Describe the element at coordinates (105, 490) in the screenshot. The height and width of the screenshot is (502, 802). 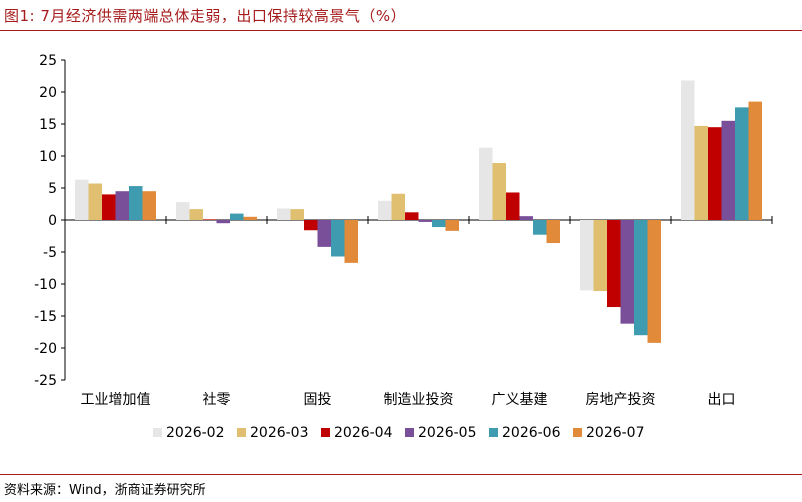
I see `source-note: 资料来源：Wind，浙商证券研究所` at that location.